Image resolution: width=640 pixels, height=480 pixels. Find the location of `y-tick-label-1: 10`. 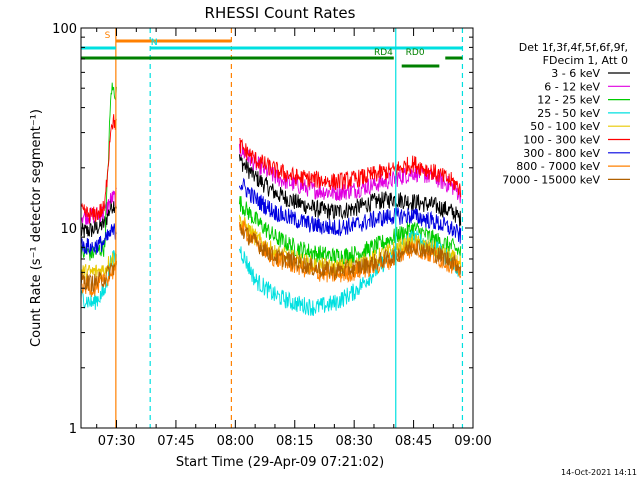

y-tick-label-1: 10 is located at coordinates (68, 229).